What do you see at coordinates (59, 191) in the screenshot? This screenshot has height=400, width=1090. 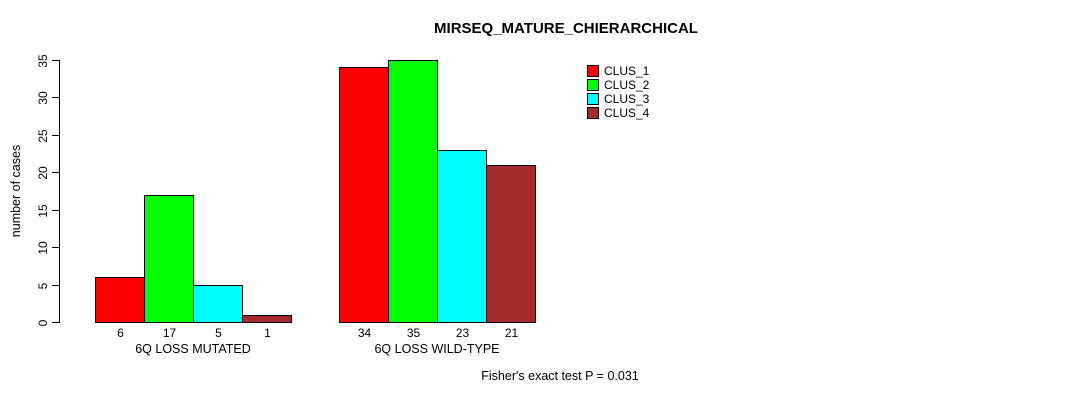 I see `y-axis-line` at bounding box center [59, 191].